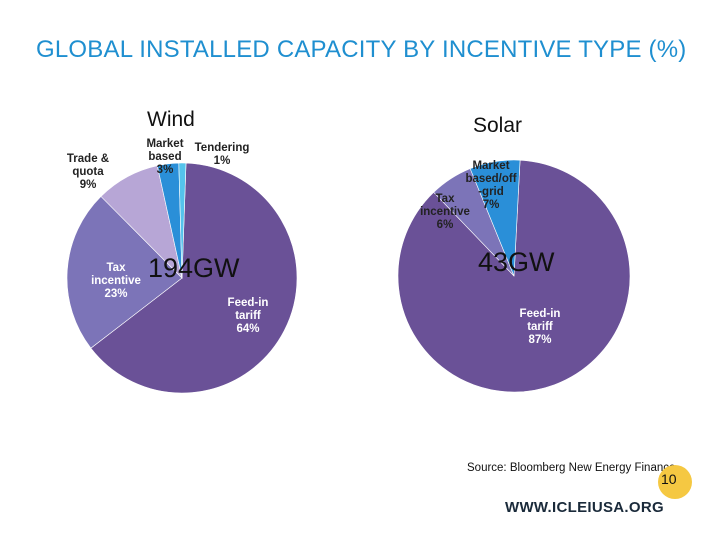 The image size is (720, 540). What do you see at coordinates (495, 218) in the screenshot?
I see `solar-slice-market-based-off-grid` at bounding box center [495, 218].